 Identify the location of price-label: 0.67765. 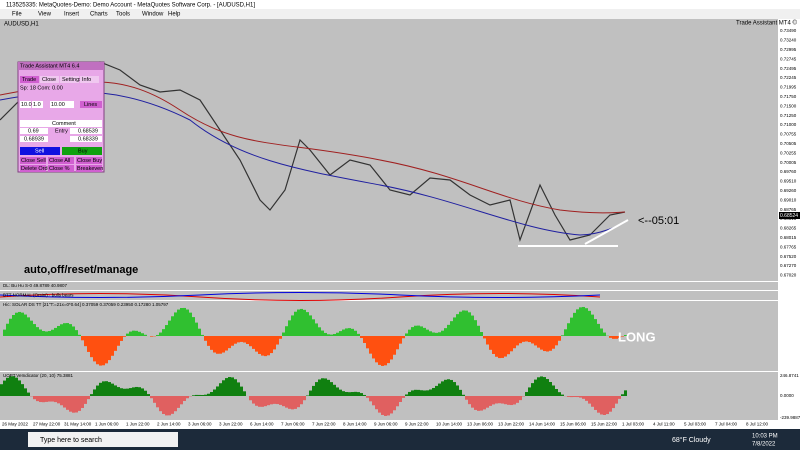
(788, 246).